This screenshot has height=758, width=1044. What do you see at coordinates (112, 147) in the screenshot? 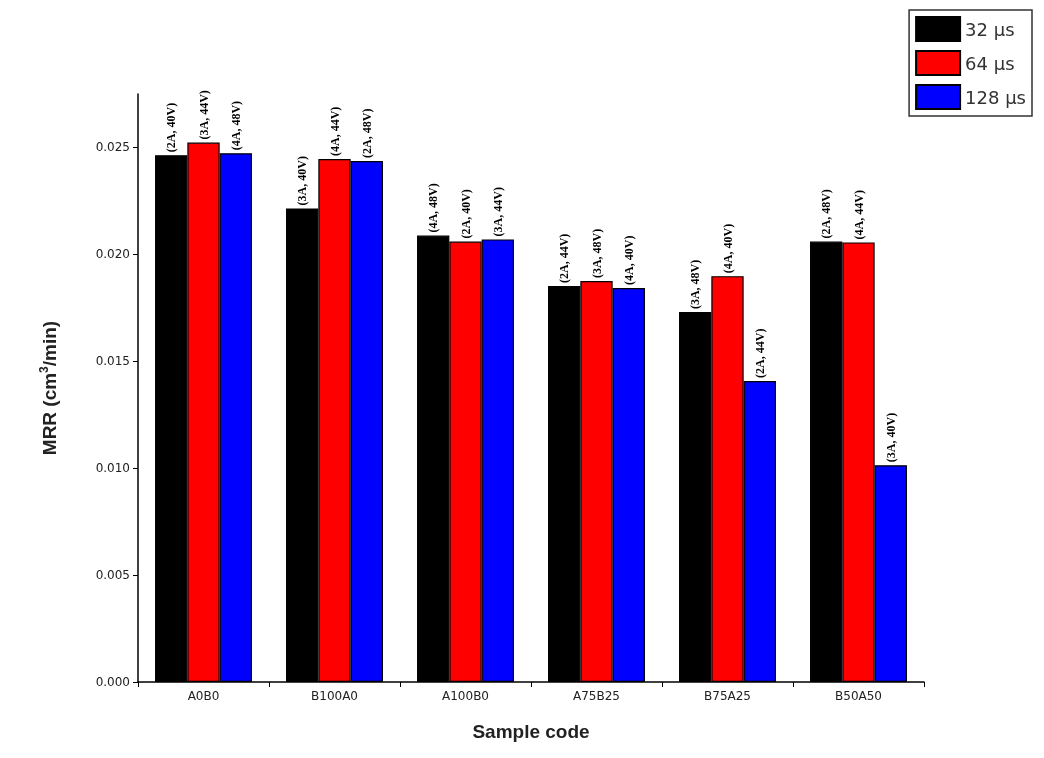
I see `y-tick-label: 0.025` at bounding box center [112, 147].